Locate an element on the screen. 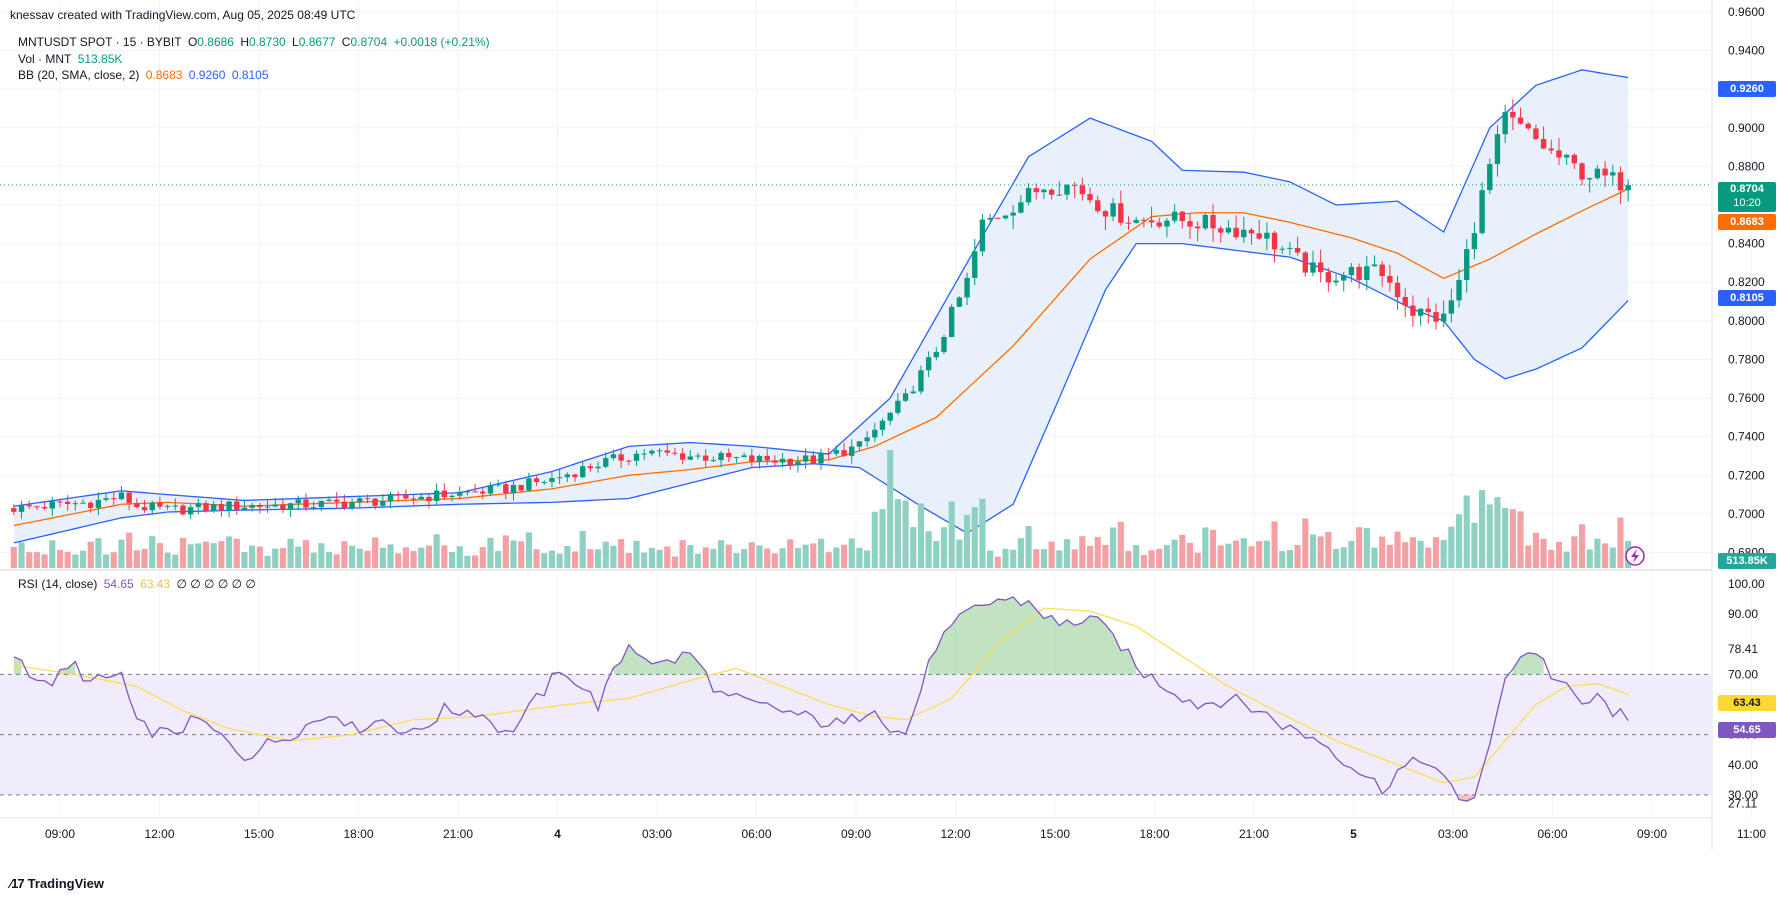  price-tick-label: 0.8400 is located at coordinates (1746, 244).